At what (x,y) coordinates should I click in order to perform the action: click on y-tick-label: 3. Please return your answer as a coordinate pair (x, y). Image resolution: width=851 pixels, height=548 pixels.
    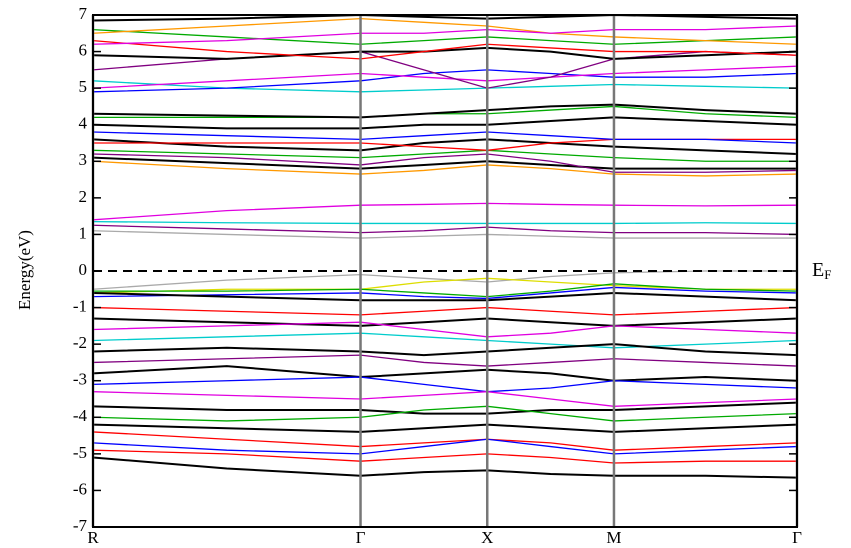
    Looking at the image, I should click on (83, 159).